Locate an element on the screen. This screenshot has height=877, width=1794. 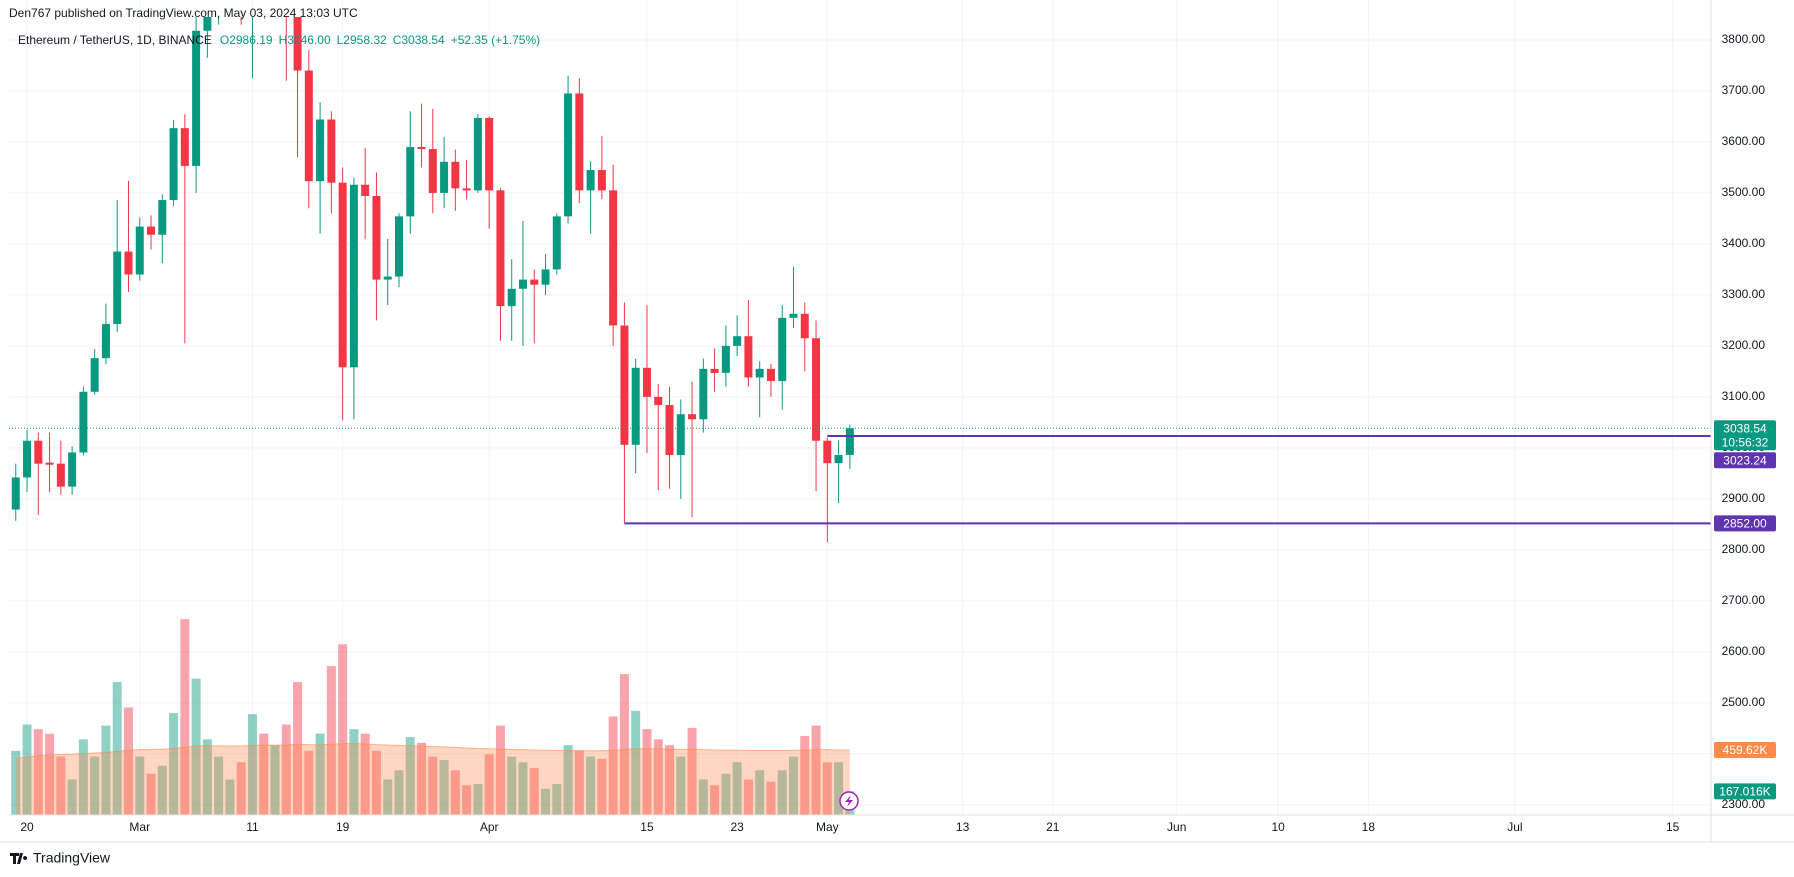
x-tick-label: Apr is located at coordinates (489, 827).